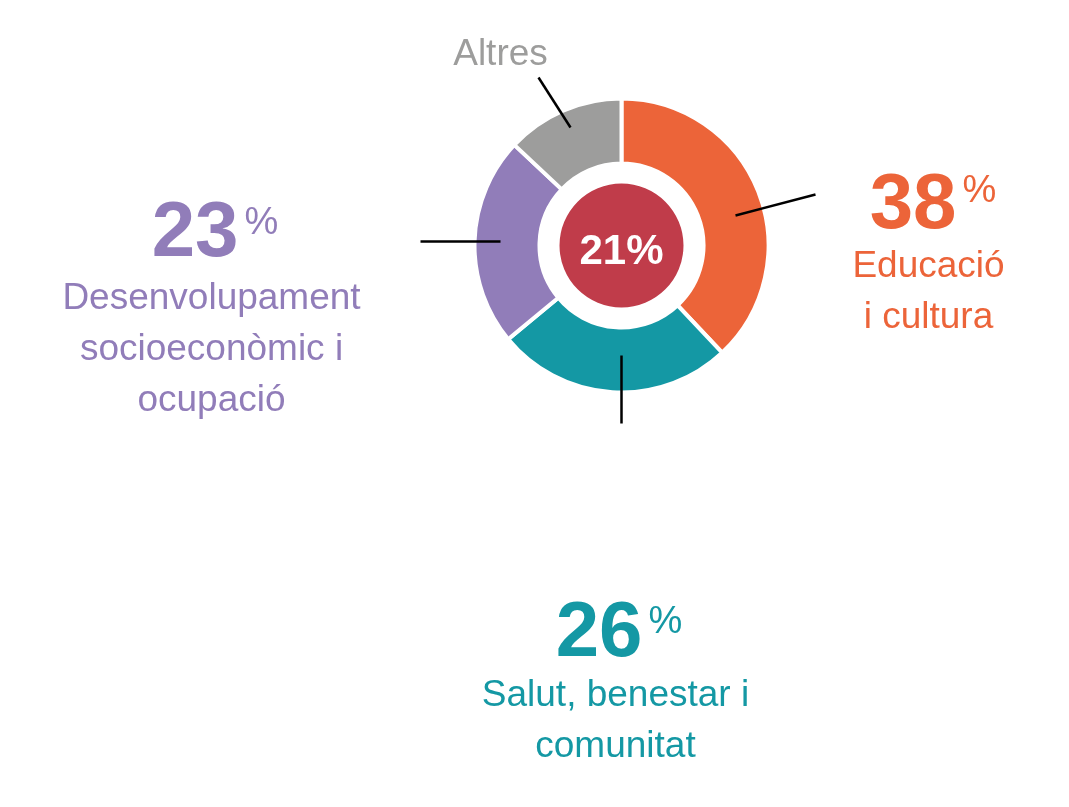 The image size is (1069, 807). Describe the element at coordinates (215, 228) in the screenshot. I see `data-label: 23%` at that location.